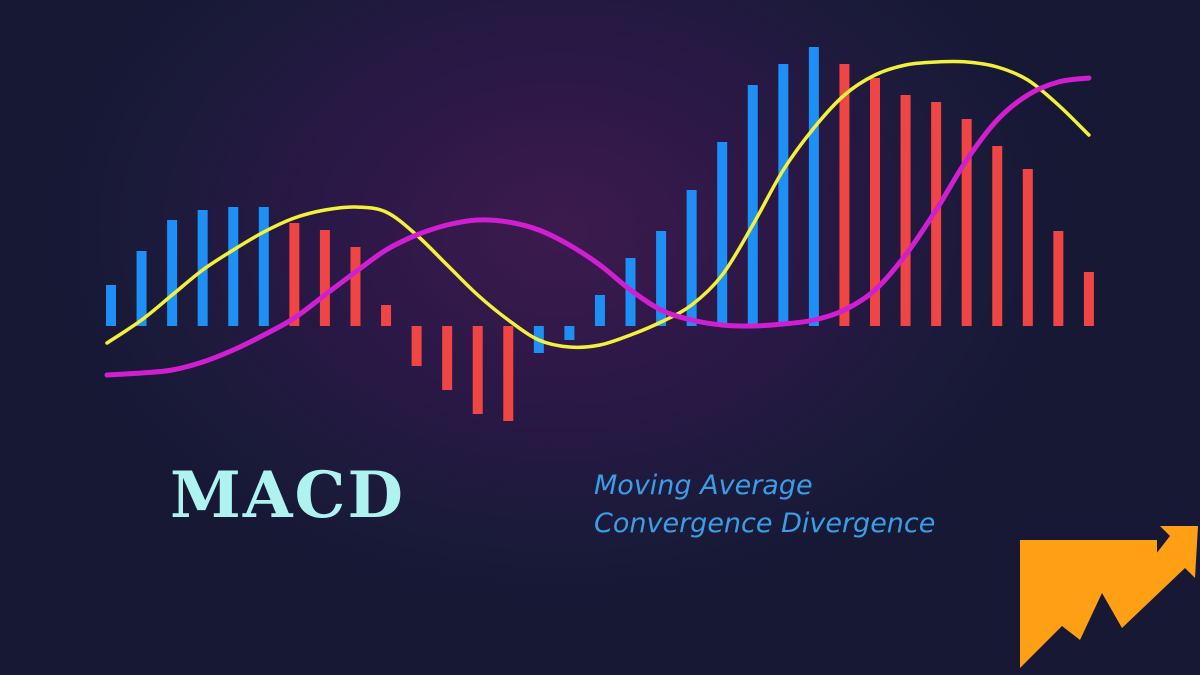  What do you see at coordinates (703, 485) in the screenshot?
I see `subtitle-line-1: Moving Average` at bounding box center [703, 485].